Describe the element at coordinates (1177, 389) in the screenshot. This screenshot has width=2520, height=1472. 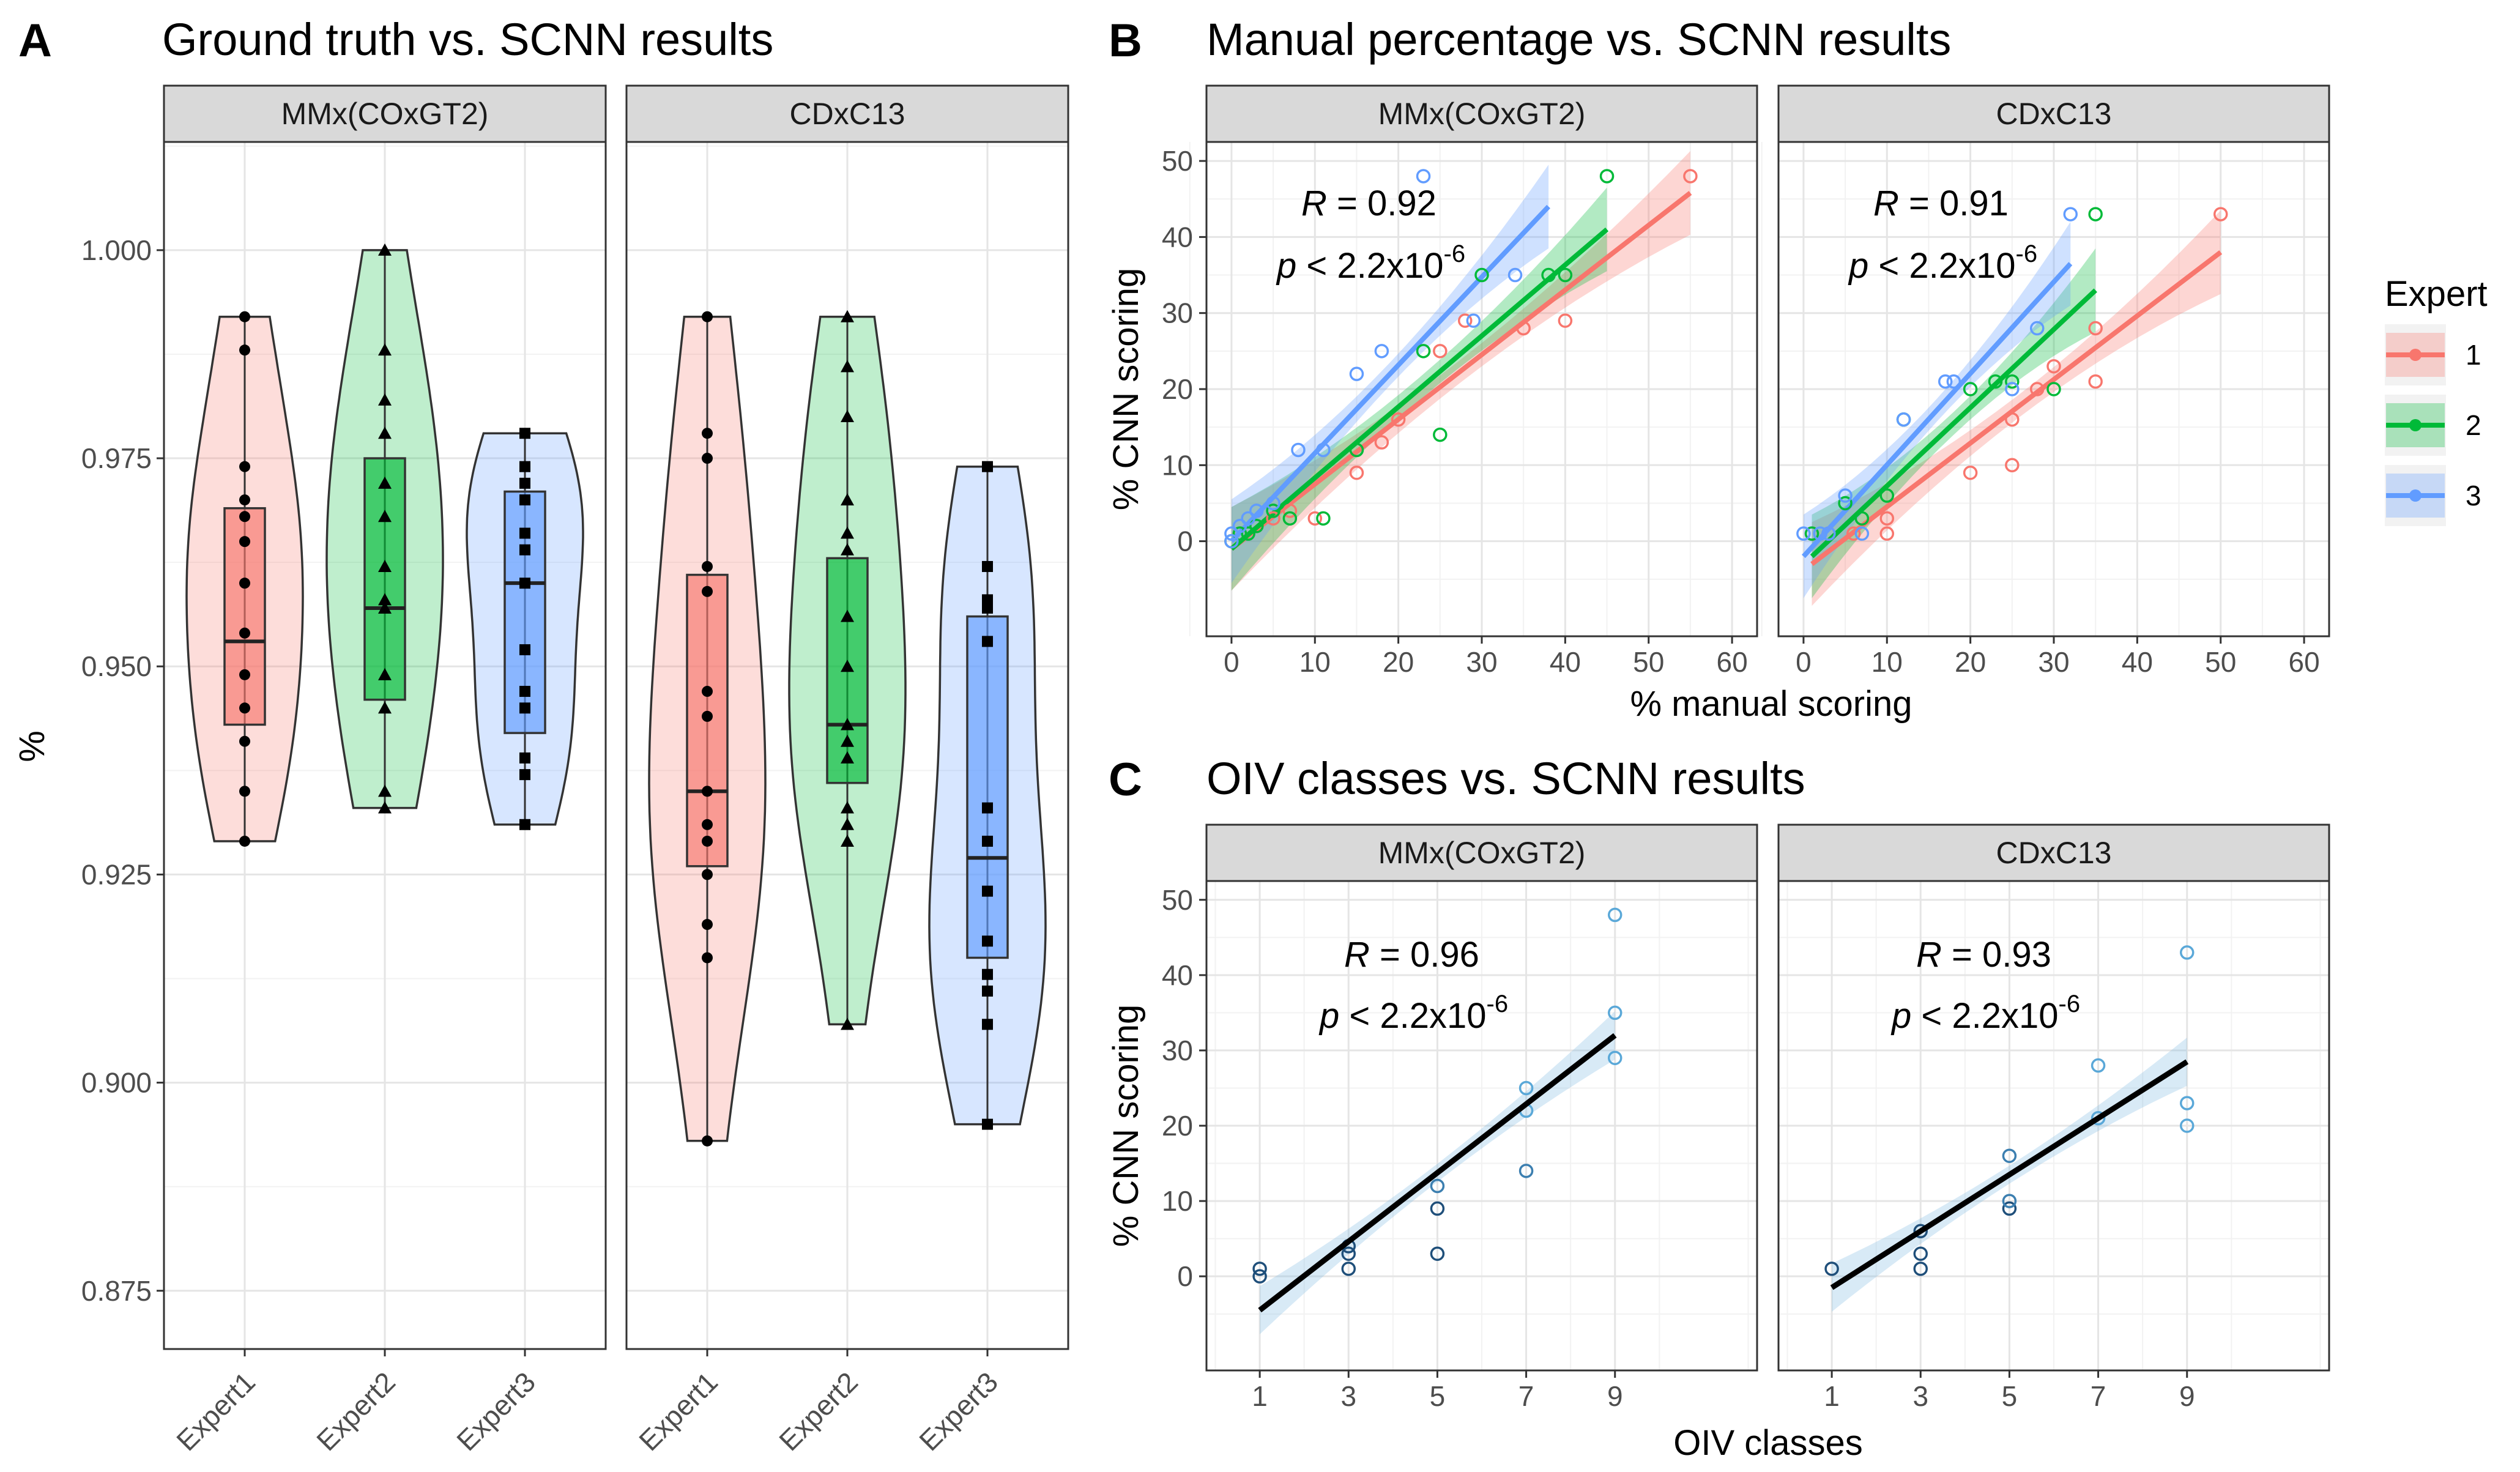
I see `y-tick-label: 20` at that location.